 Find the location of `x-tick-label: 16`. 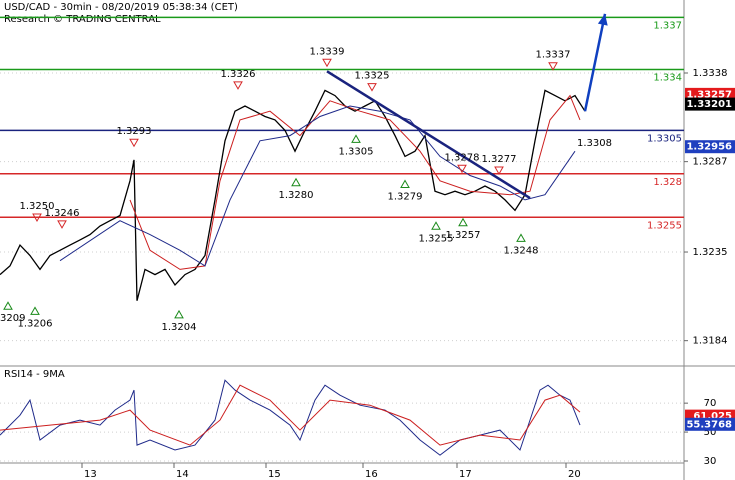

x-tick-label: 16 is located at coordinates (371, 474).